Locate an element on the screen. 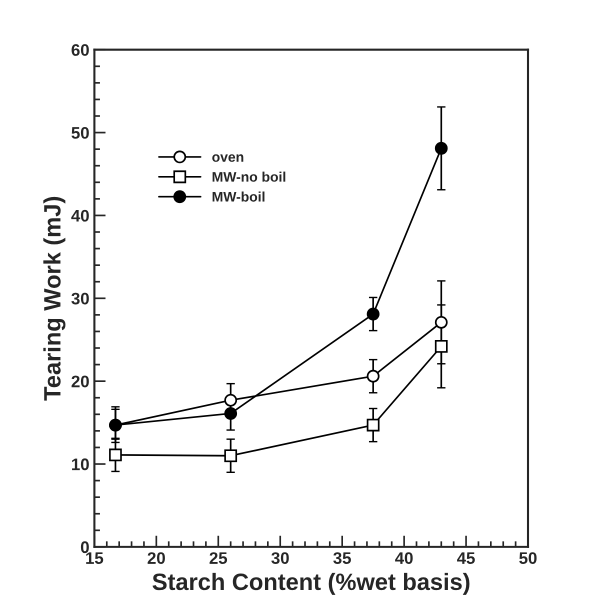  y-tick-label: 50 is located at coordinates (80, 132).